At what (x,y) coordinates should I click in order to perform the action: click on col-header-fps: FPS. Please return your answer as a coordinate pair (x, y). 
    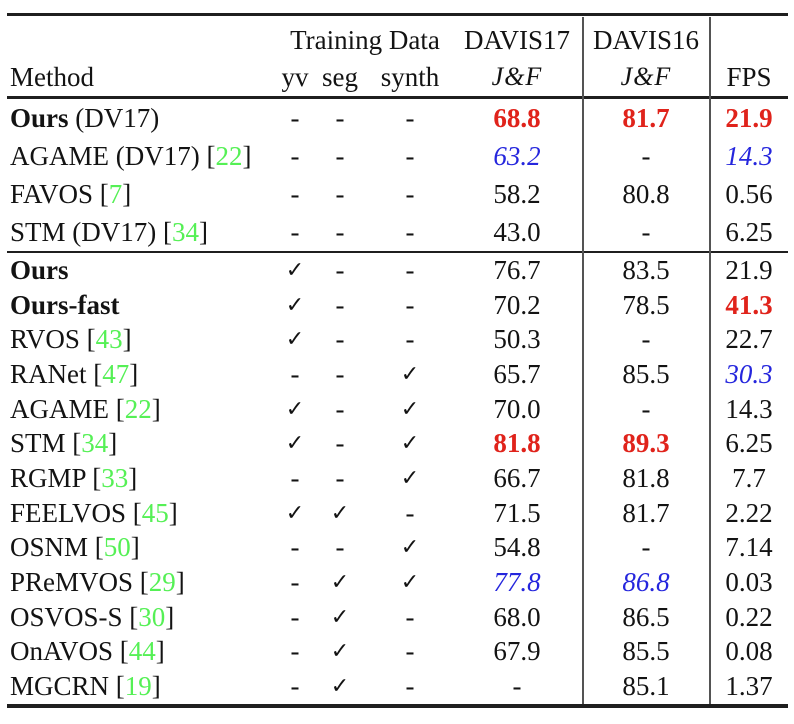
    Looking at the image, I should click on (749, 76).